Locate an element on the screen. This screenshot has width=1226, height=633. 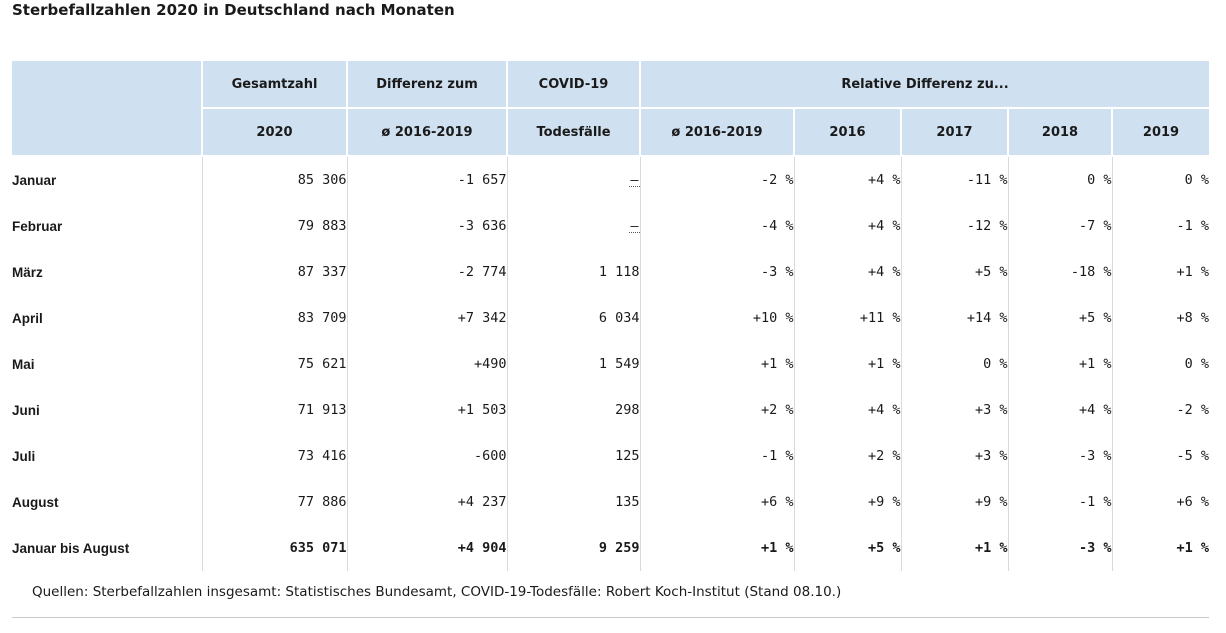
table-cell: 1 118 is located at coordinates (574, 272).